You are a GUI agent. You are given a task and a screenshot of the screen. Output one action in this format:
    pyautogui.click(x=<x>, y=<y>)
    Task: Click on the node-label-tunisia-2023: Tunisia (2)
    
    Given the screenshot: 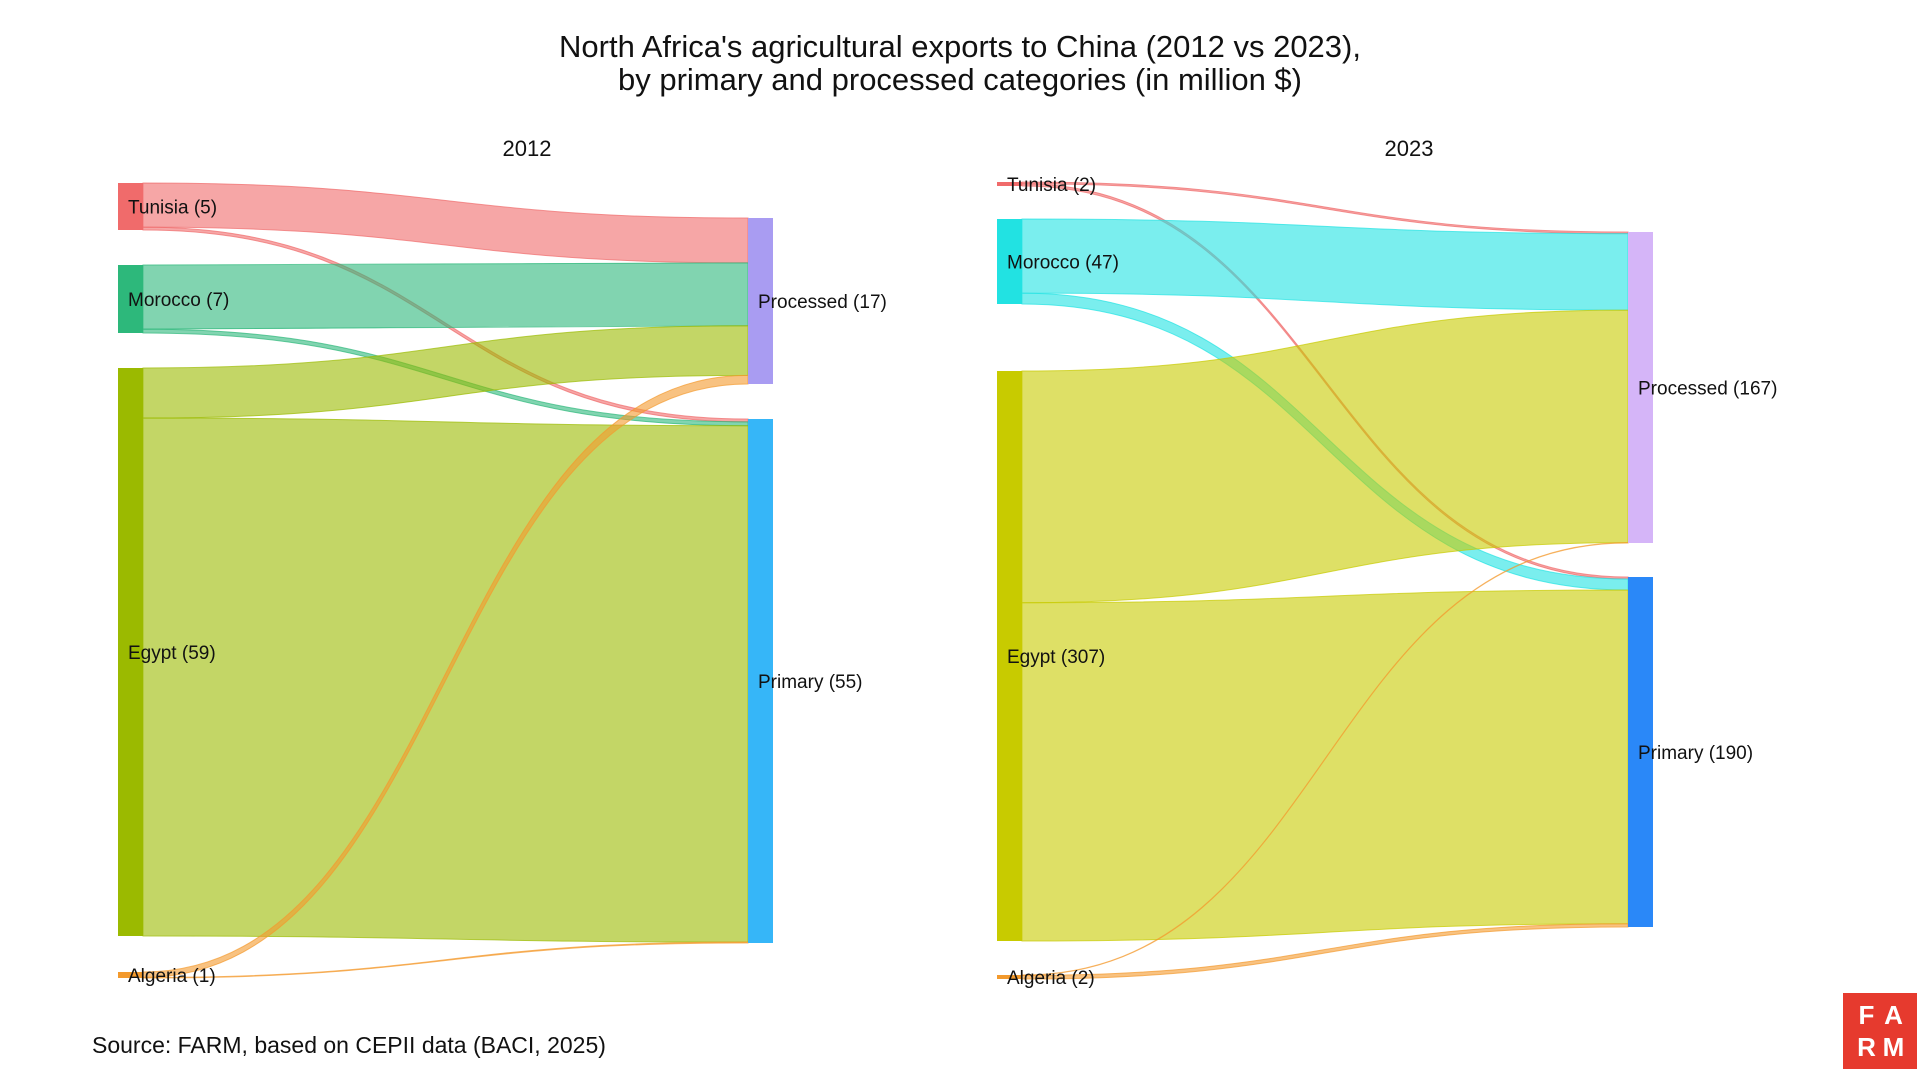 What is the action you would take?
    pyautogui.click(x=1051, y=185)
    